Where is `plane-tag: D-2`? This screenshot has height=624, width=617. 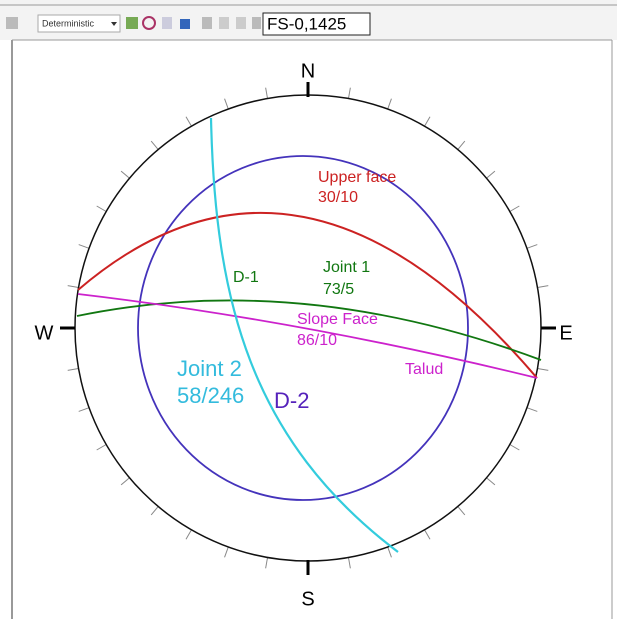 plane-tag: D-2 is located at coordinates (291, 400).